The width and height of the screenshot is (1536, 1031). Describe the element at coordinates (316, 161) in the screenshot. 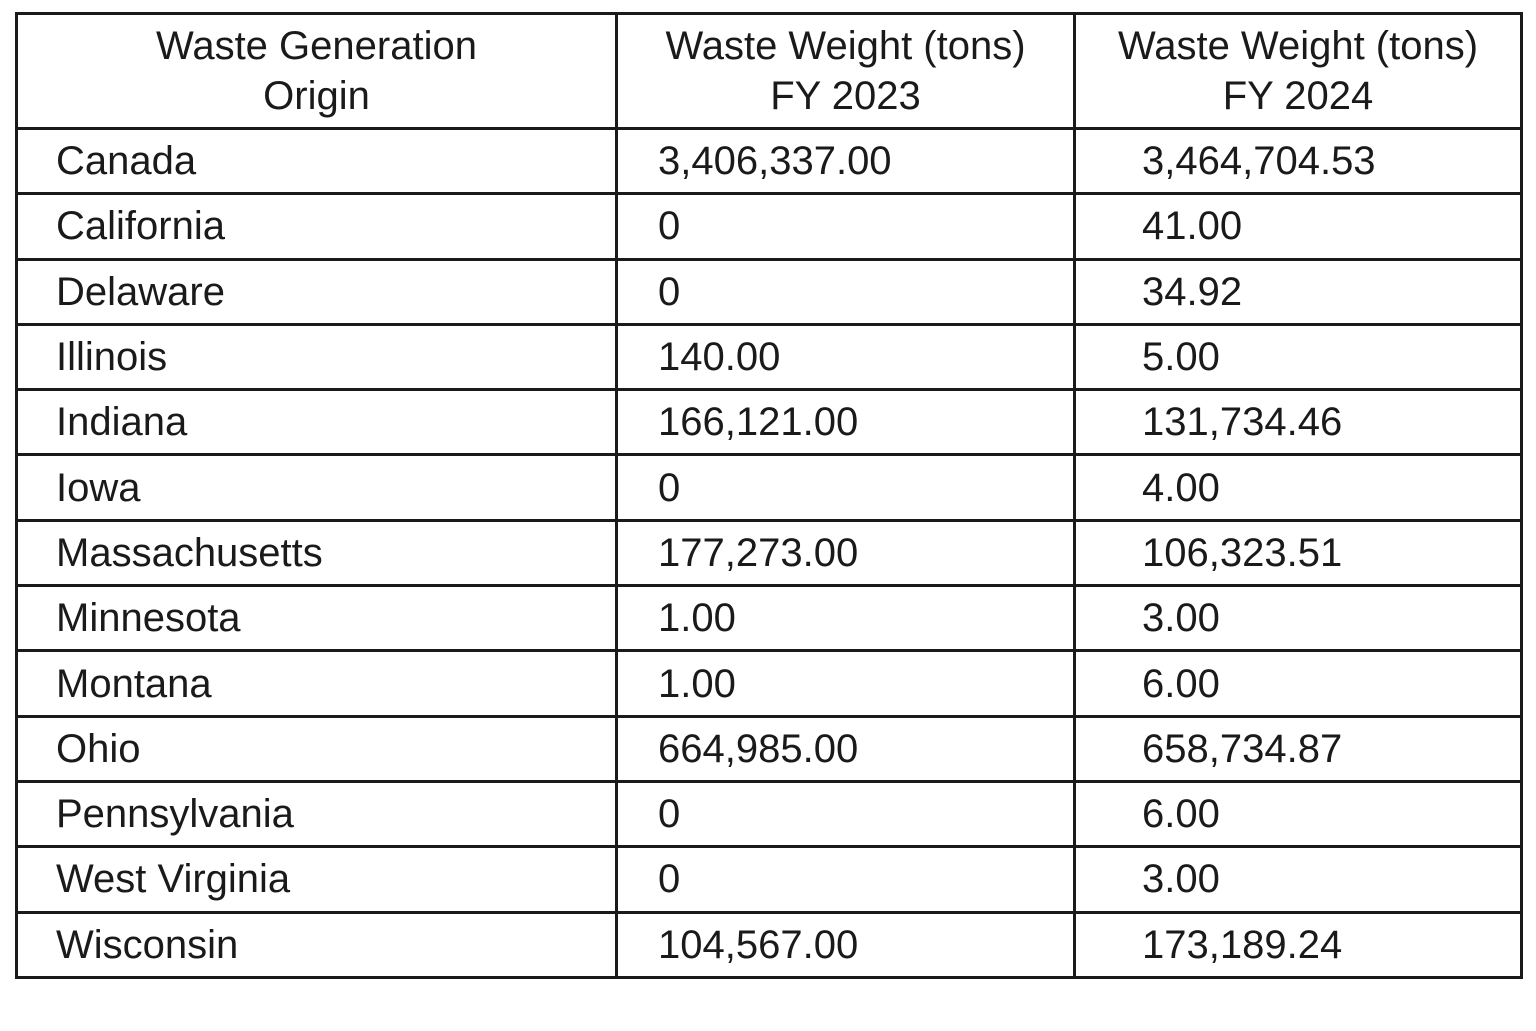

I see `cell: Canada` at that location.